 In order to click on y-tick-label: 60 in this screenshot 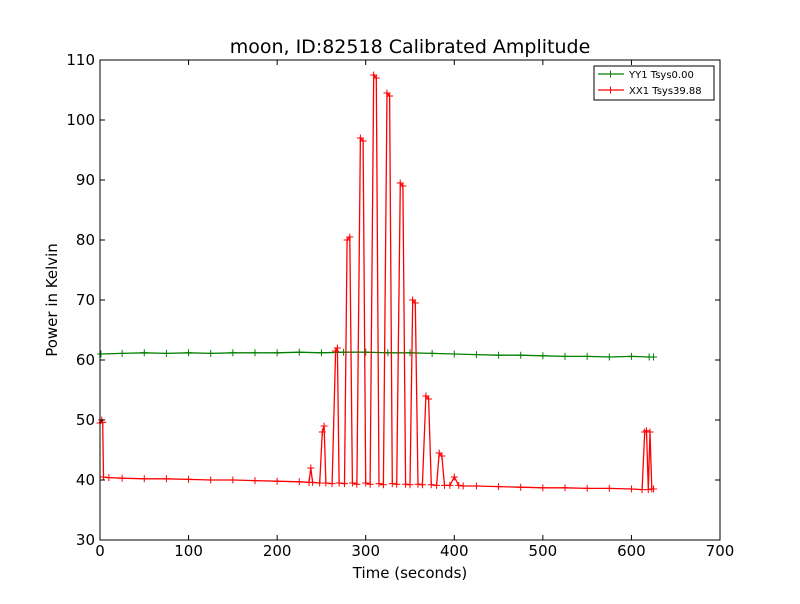, I will do `click(85, 360)`.